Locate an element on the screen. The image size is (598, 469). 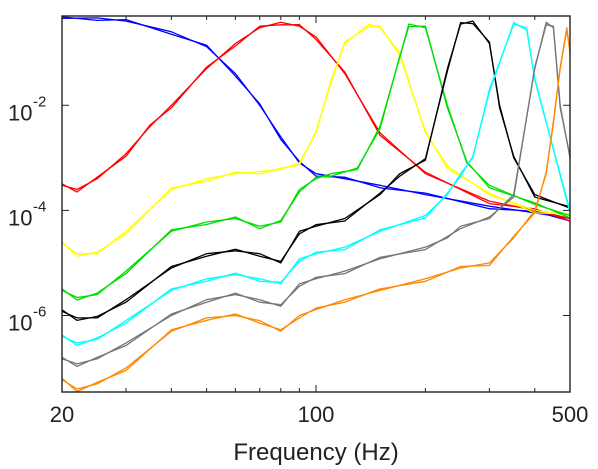
y-tick-label-exponent: -2 is located at coordinates (39, 101).